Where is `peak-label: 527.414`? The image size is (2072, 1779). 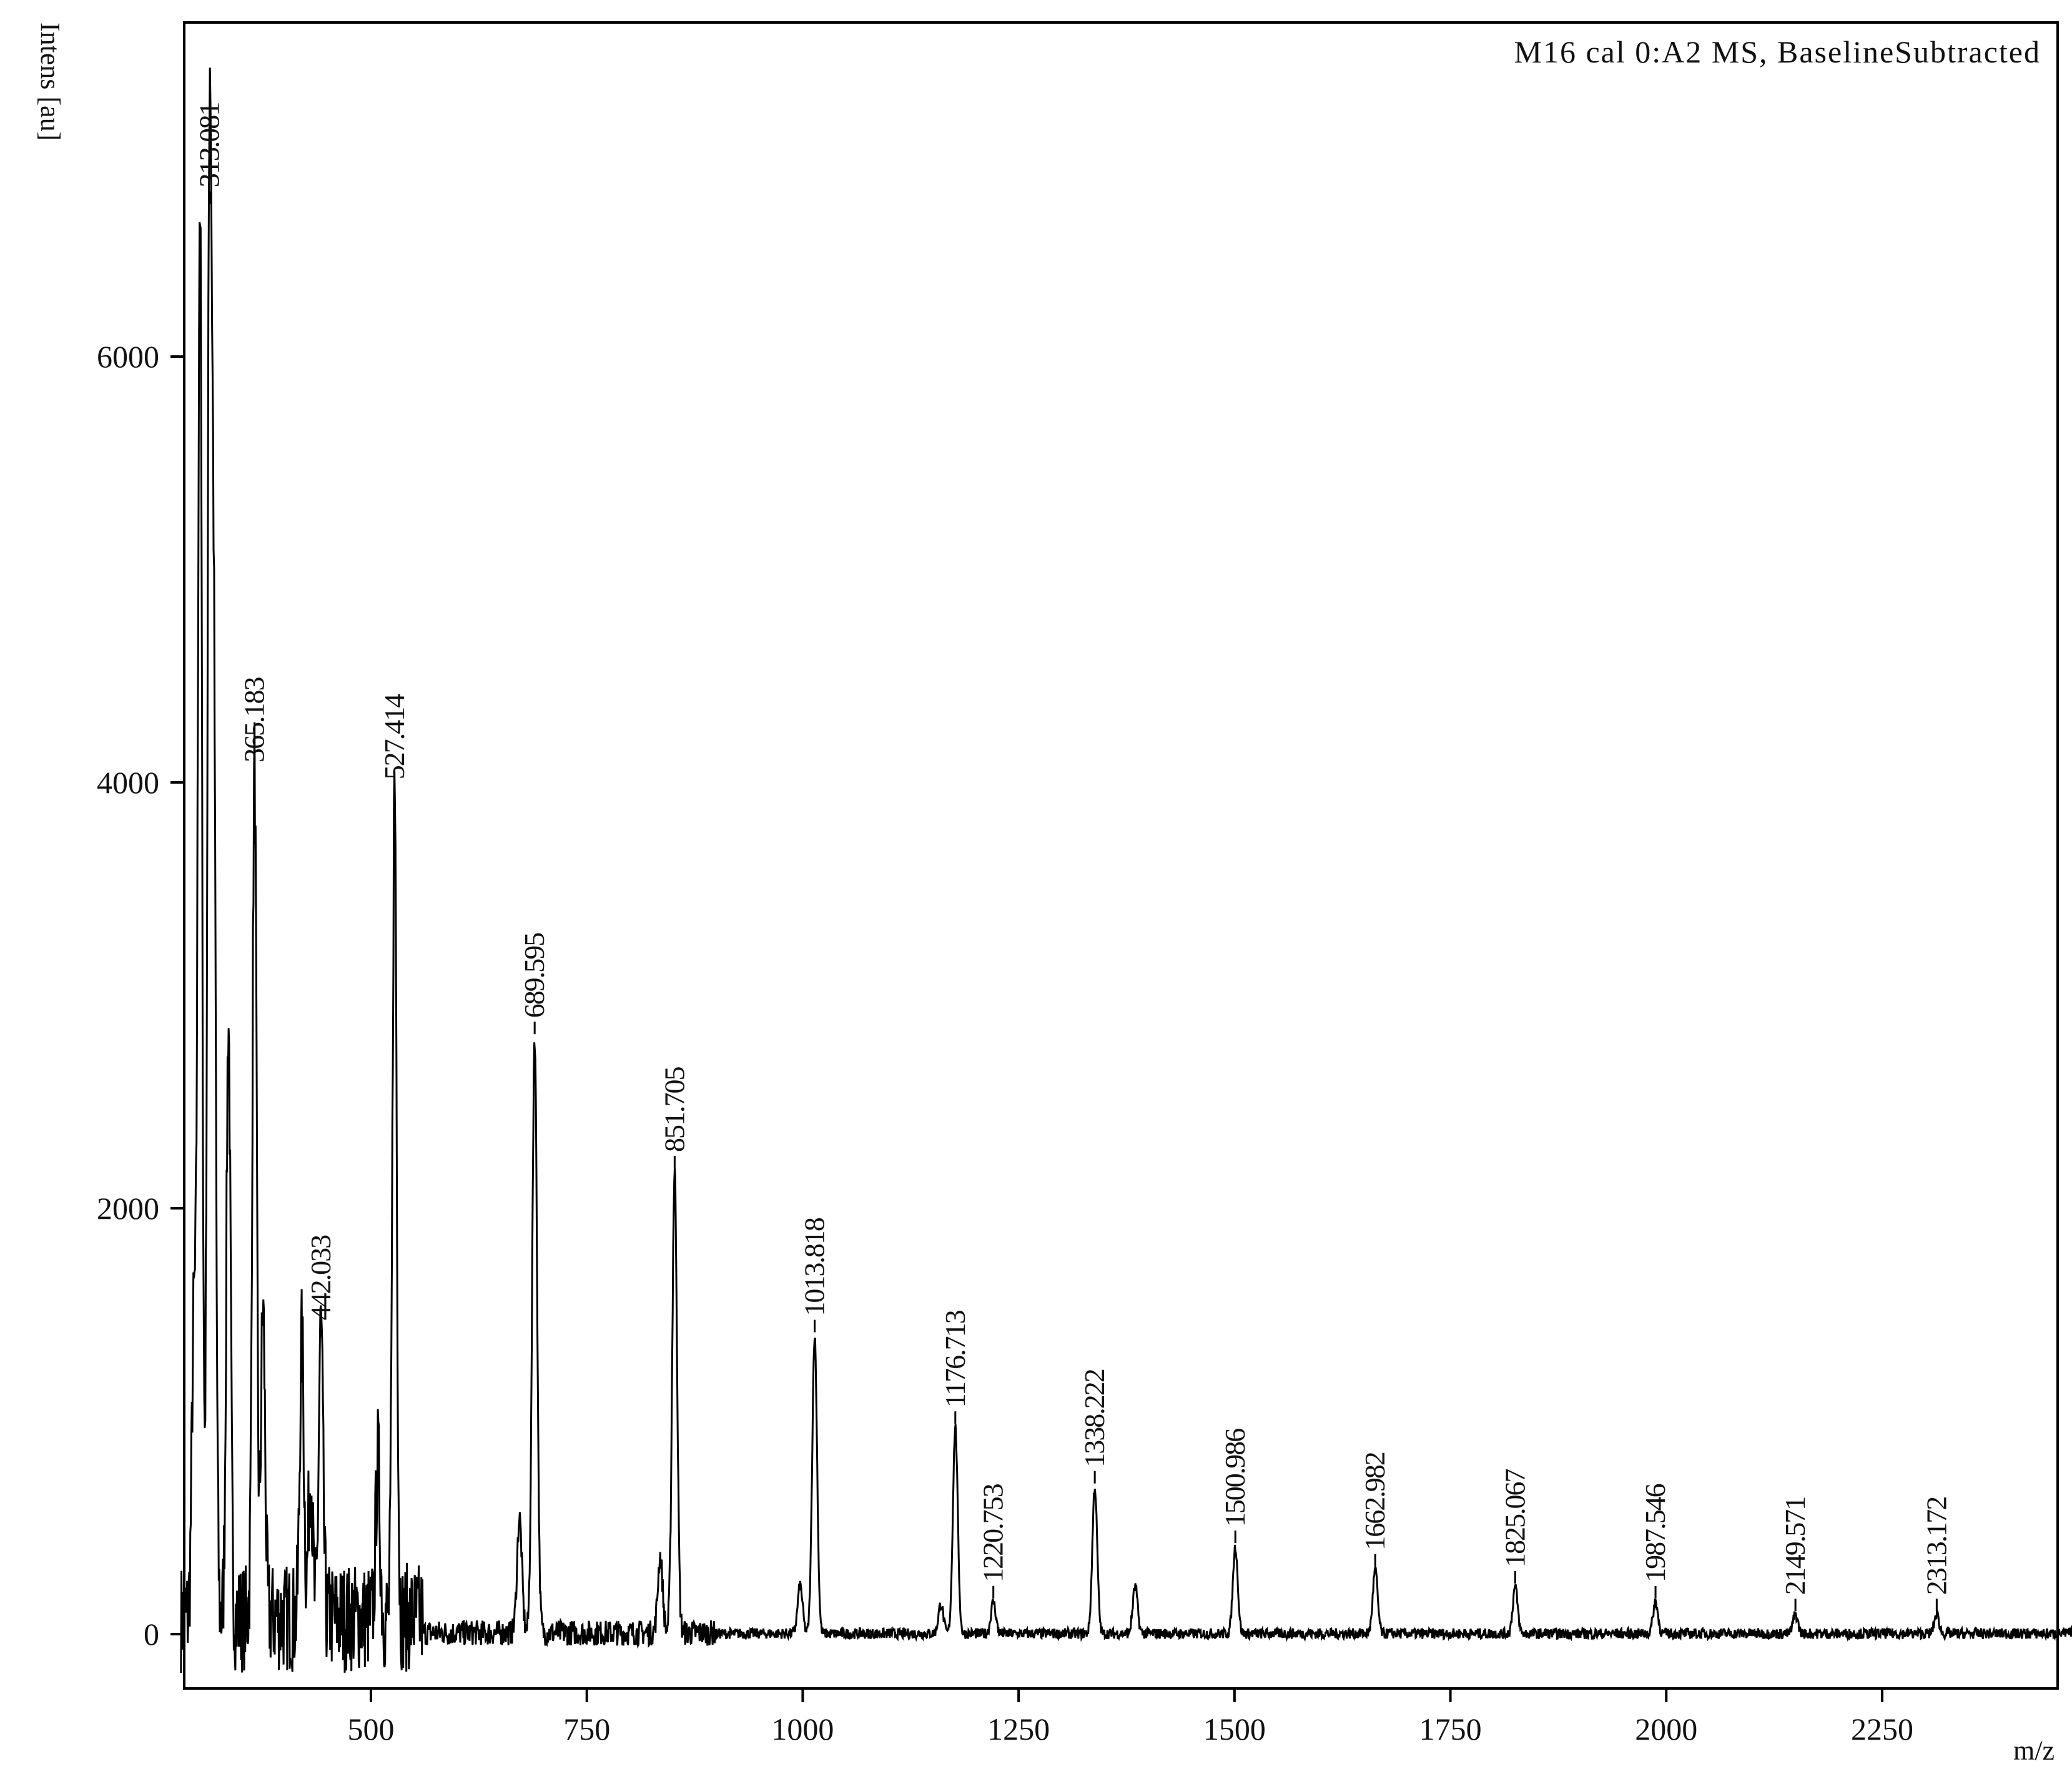 peak-label: 527.414 is located at coordinates (394, 737).